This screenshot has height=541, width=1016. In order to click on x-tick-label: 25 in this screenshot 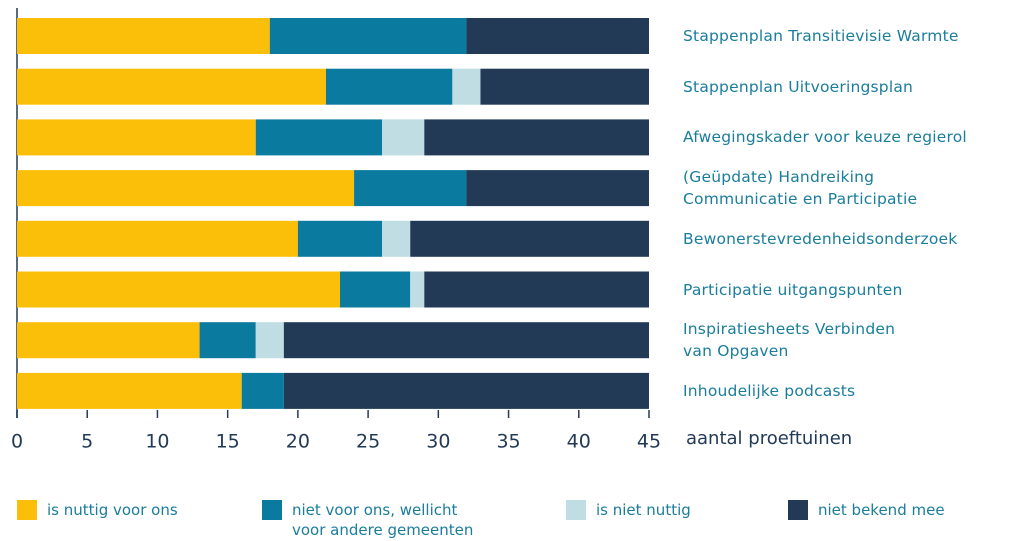, I will do `click(368, 442)`.